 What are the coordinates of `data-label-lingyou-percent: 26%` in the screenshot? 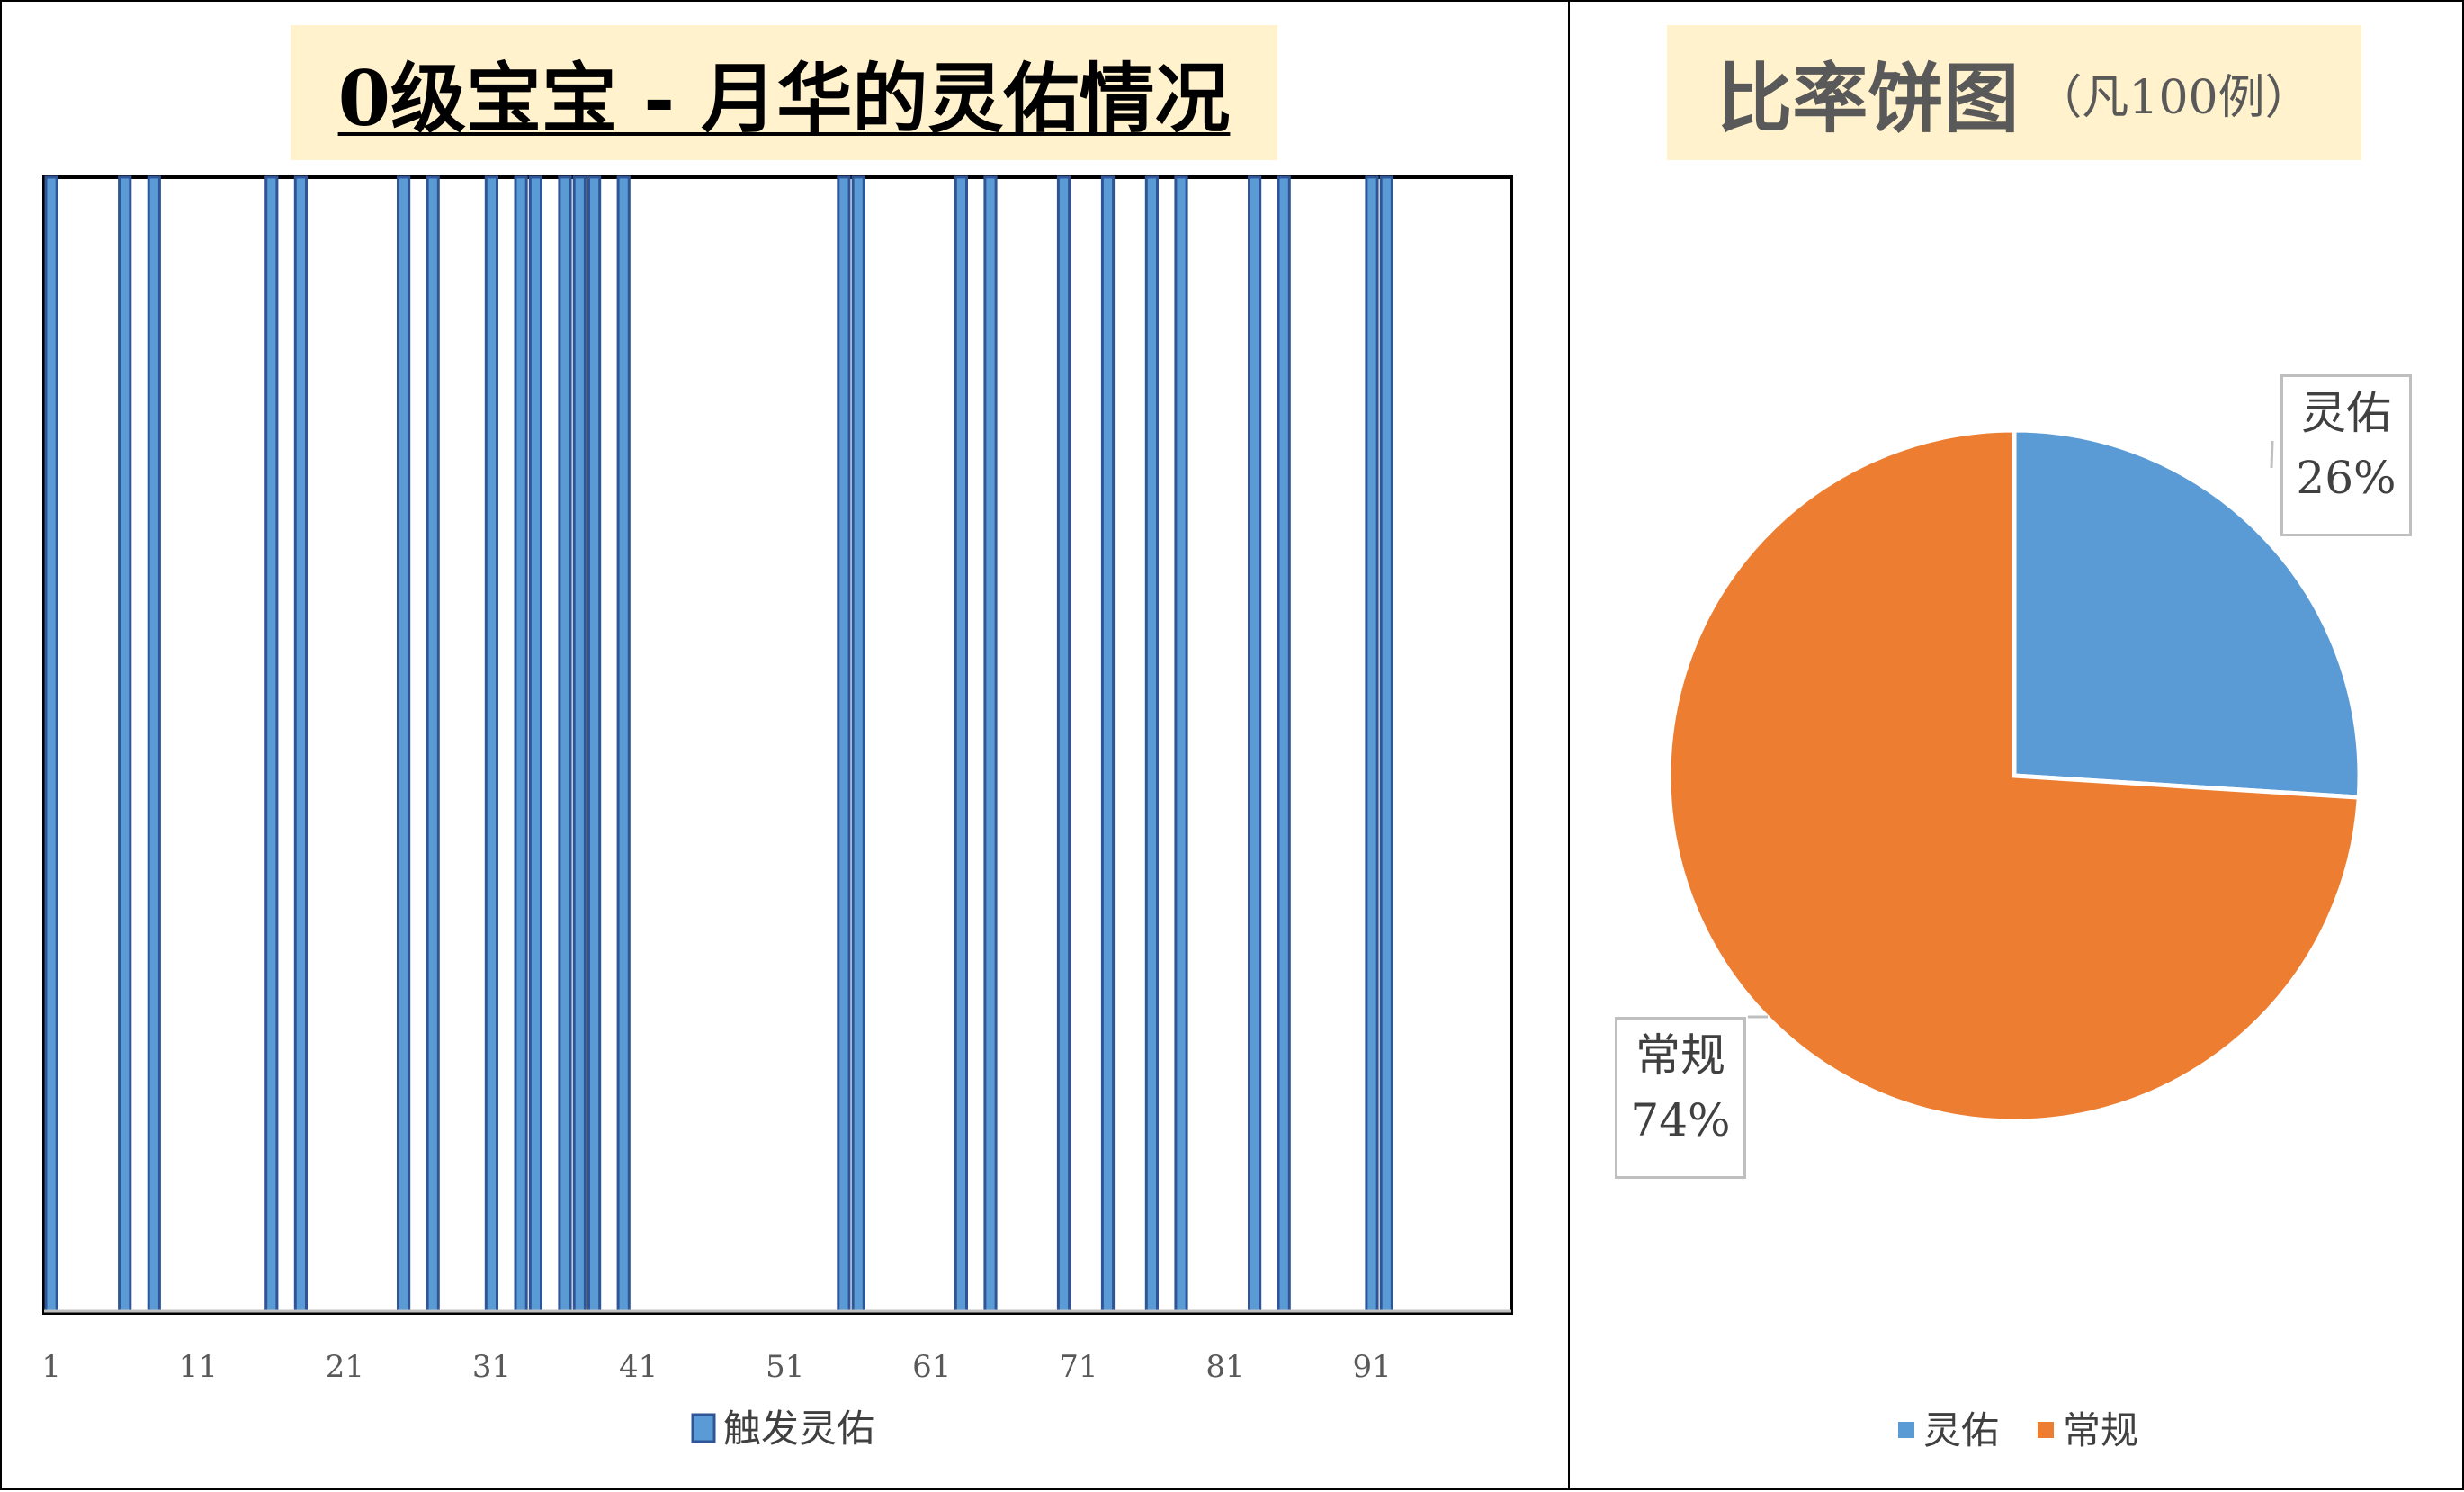 It's located at (2346, 478).